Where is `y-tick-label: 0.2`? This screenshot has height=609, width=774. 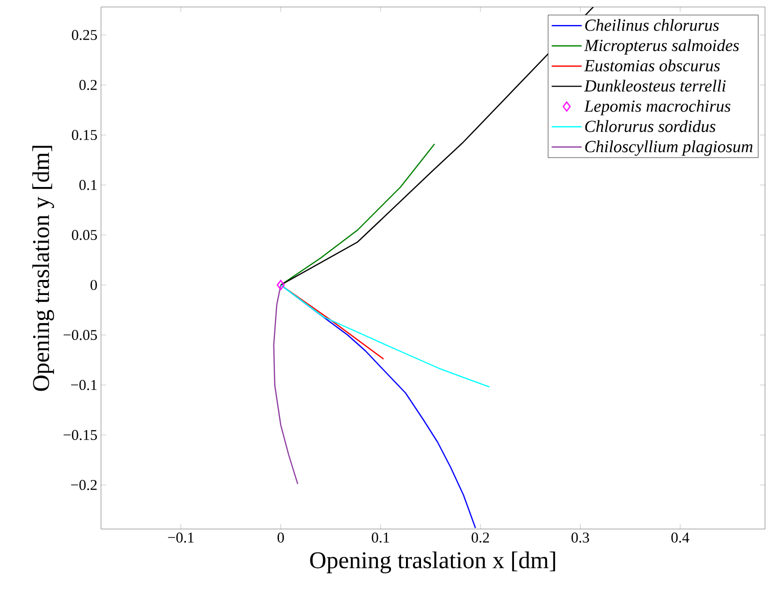 y-tick-label: 0.2 is located at coordinates (88, 85).